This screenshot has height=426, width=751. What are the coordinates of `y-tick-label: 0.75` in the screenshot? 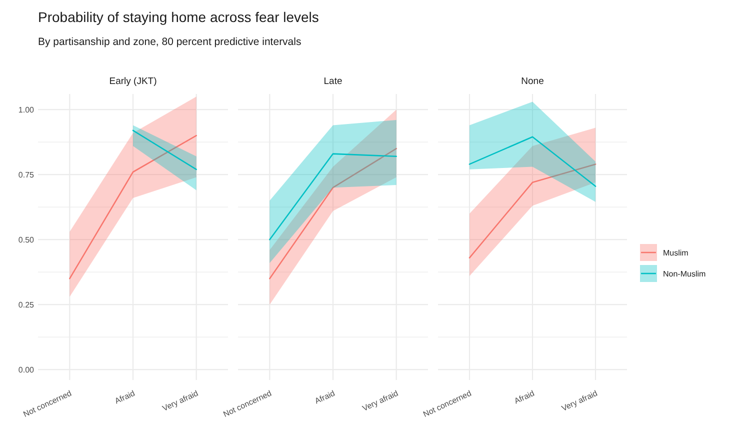 It's located at (26, 175).